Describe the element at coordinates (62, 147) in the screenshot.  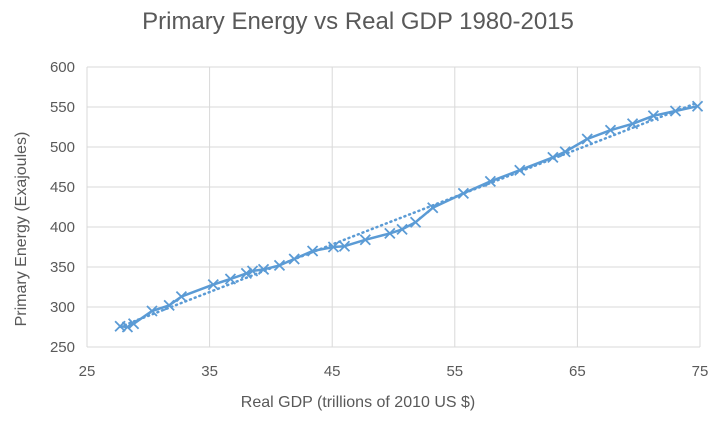
I see `y-tick-label: 500` at that location.